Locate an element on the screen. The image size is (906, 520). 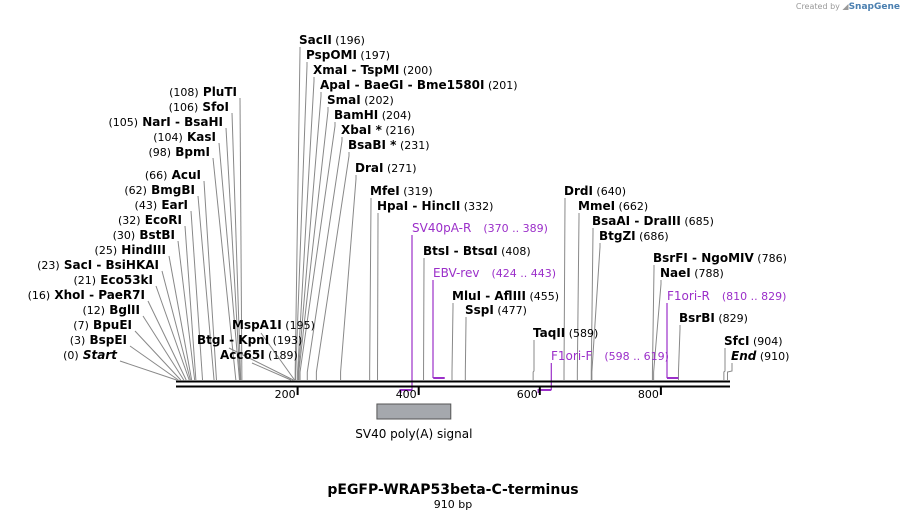
site-label: BamHI (204) is located at coordinates (372, 115).